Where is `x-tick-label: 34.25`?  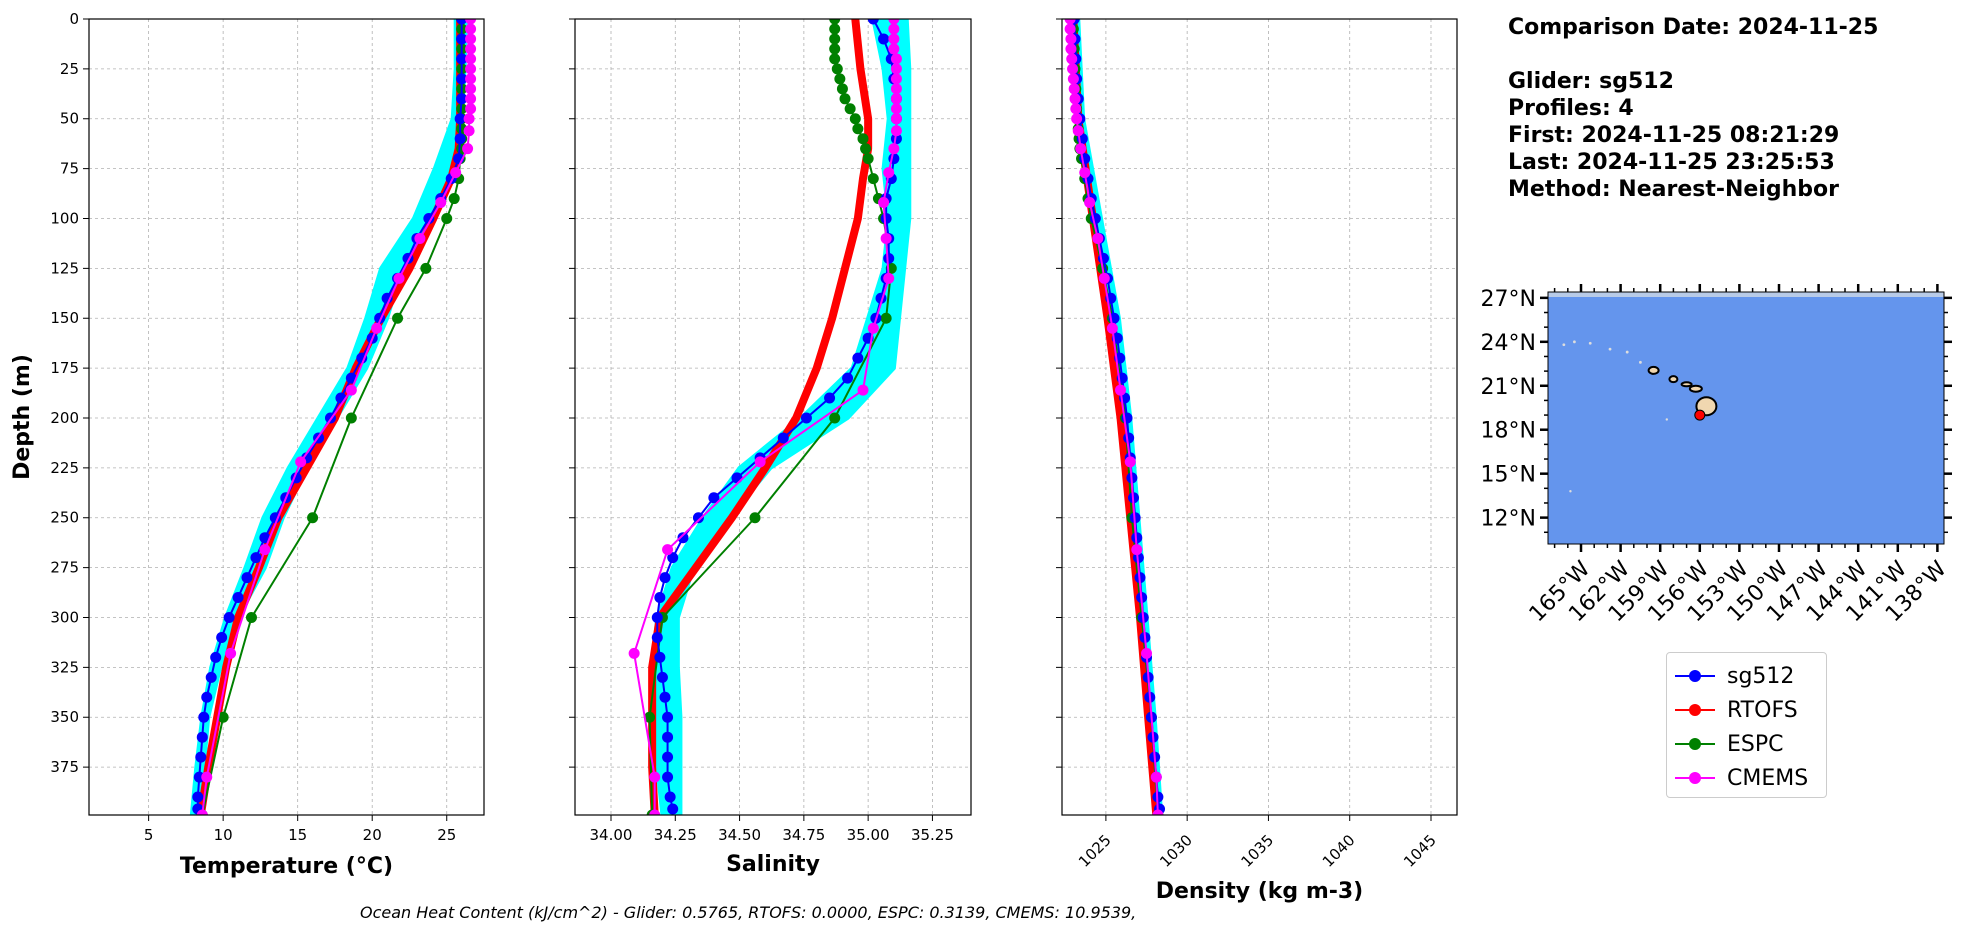
x-tick-label: 34.25 is located at coordinates (675, 835).